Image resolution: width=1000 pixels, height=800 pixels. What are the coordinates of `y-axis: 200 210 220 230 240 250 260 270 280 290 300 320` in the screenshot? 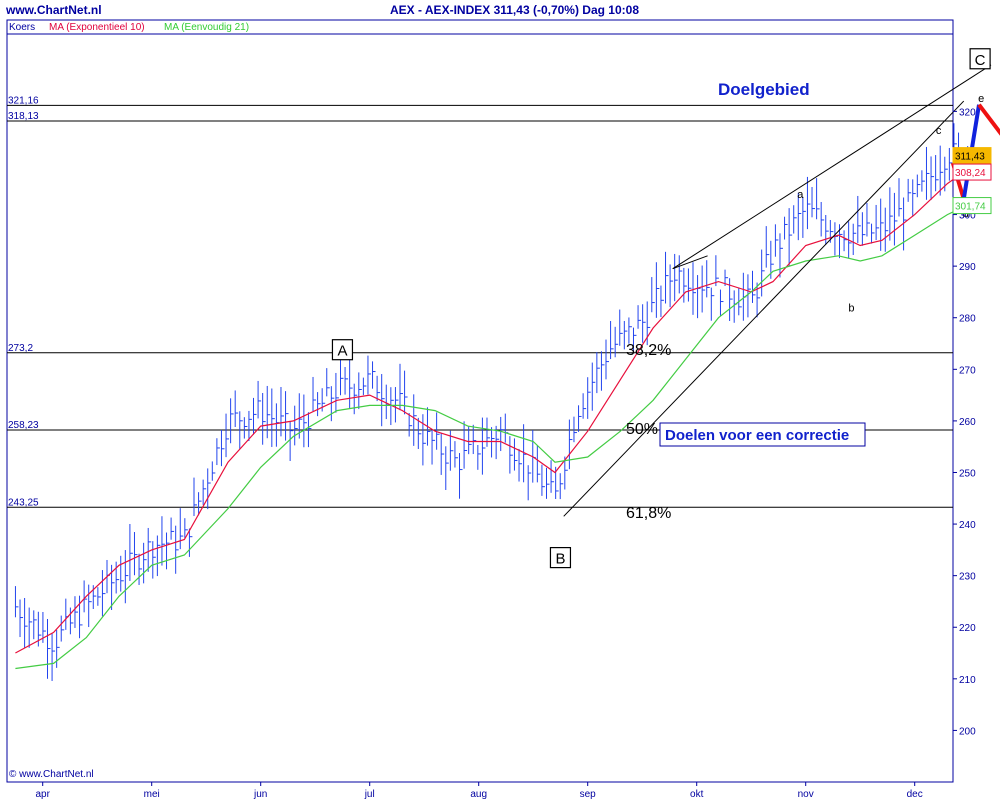 It's located at (964, 422).